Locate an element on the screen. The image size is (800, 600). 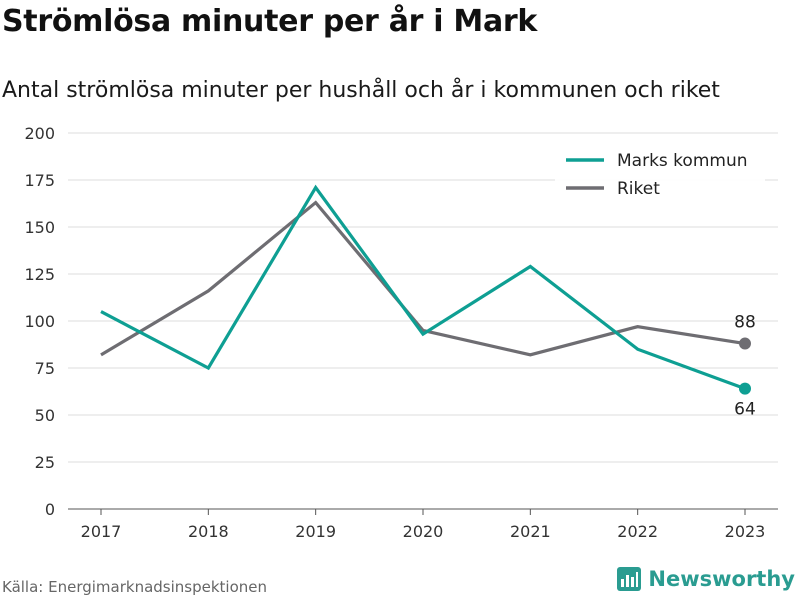
y-tick-label: 75 is located at coordinates (45, 368).